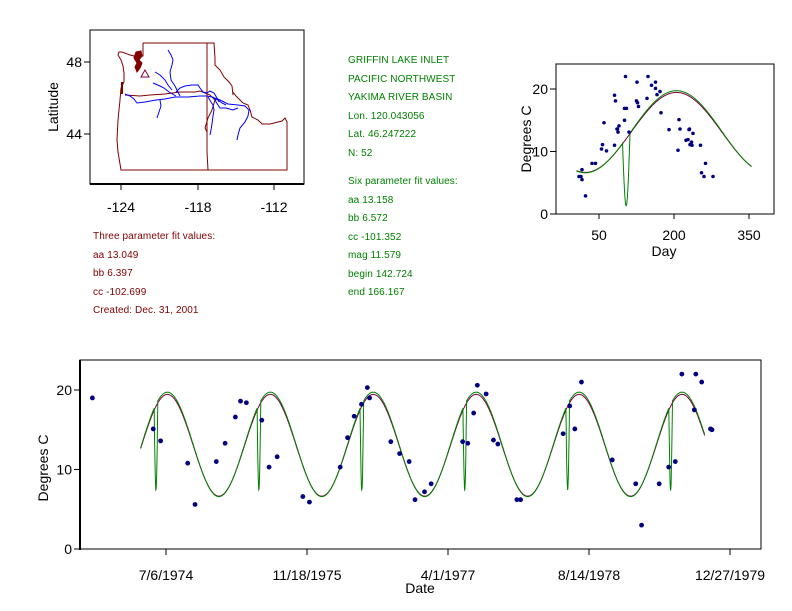 The height and width of the screenshot is (611, 792). Describe the element at coordinates (386, 116) in the screenshot. I see `site-lon: Lon. 120.043056` at that location.